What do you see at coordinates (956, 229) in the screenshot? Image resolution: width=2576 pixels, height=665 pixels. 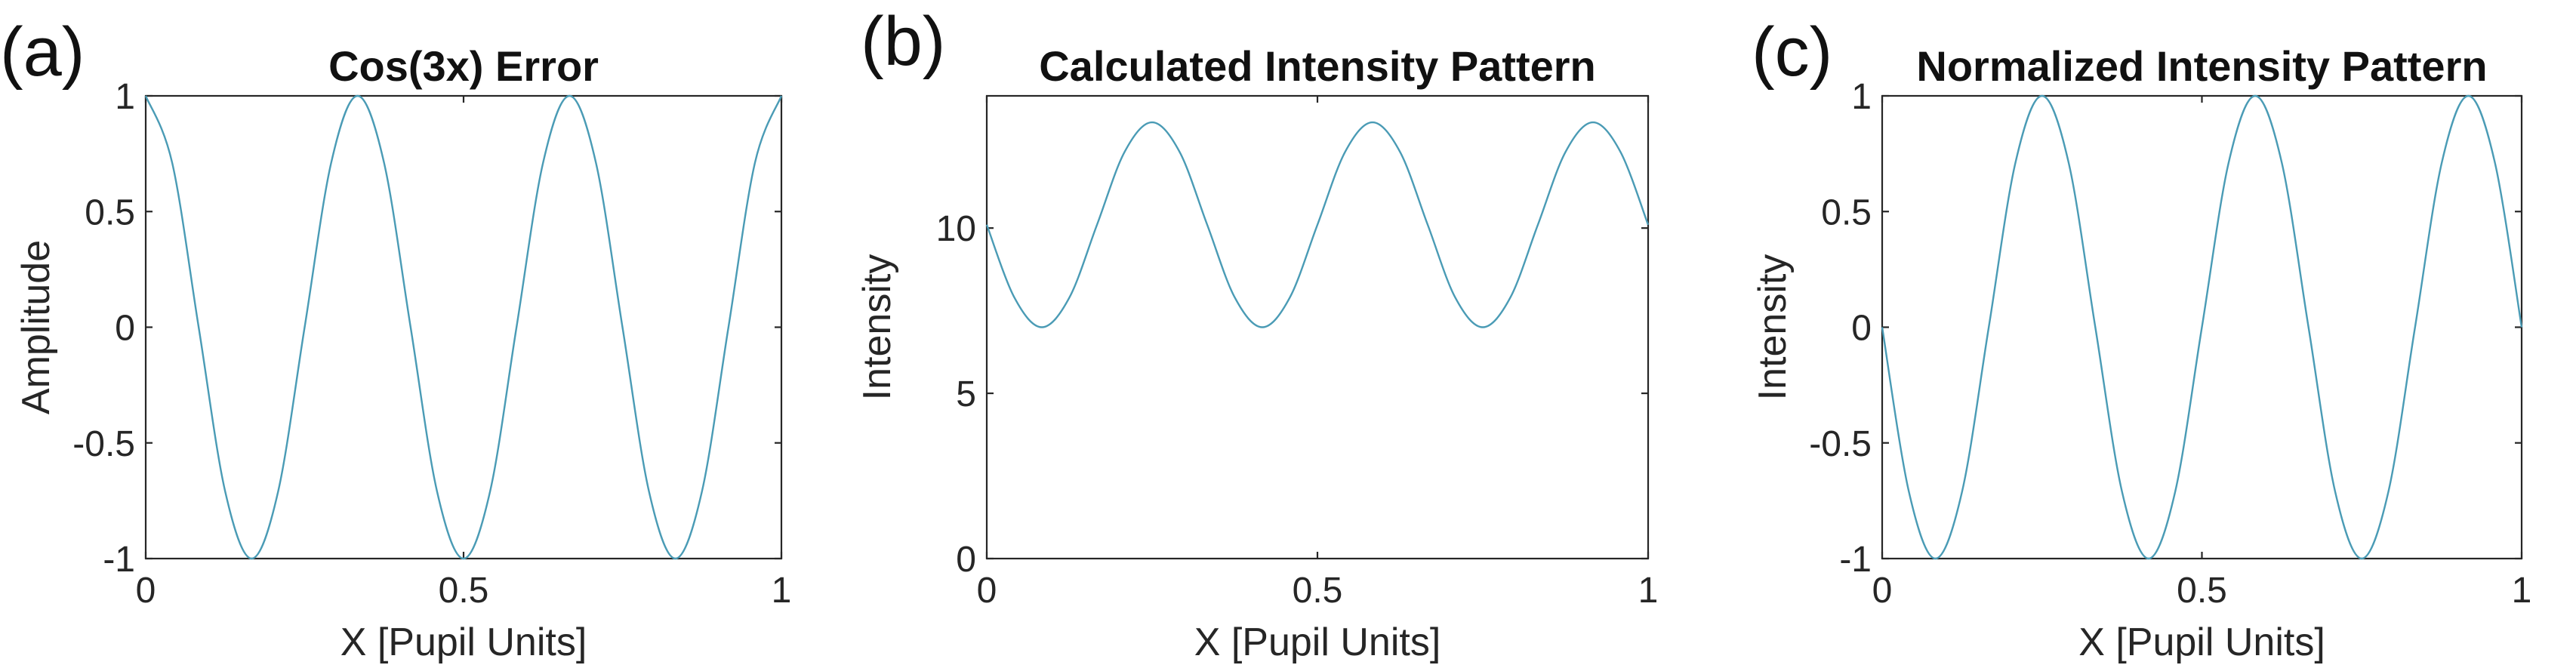 I see `y-tick-label: 10` at bounding box center [956, 229].